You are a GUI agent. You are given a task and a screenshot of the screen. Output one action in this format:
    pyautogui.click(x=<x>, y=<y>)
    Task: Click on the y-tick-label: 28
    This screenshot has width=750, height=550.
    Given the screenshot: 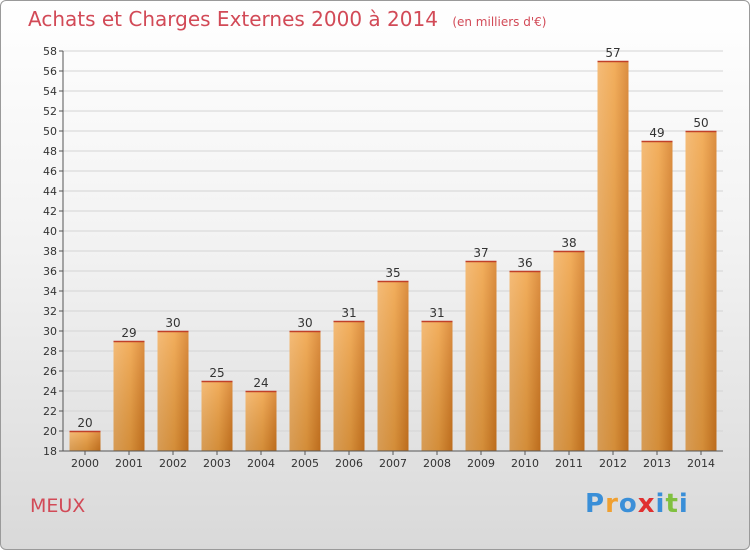 What is the action you would take?
    pyautogui.click(x=50, y=351)
    